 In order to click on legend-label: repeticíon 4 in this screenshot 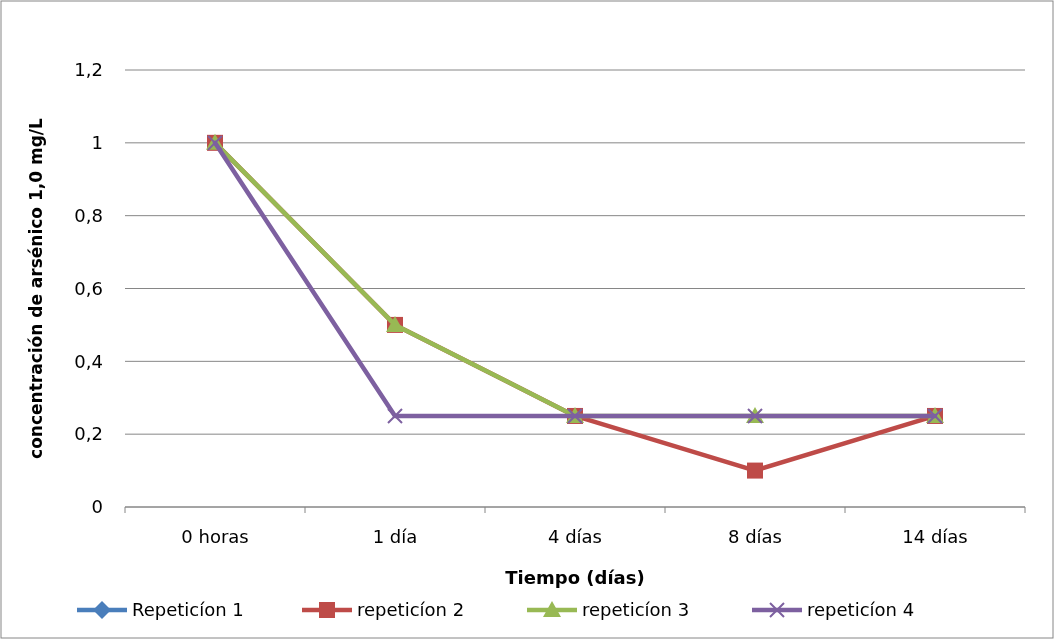, I will do `click(861, 610)`.